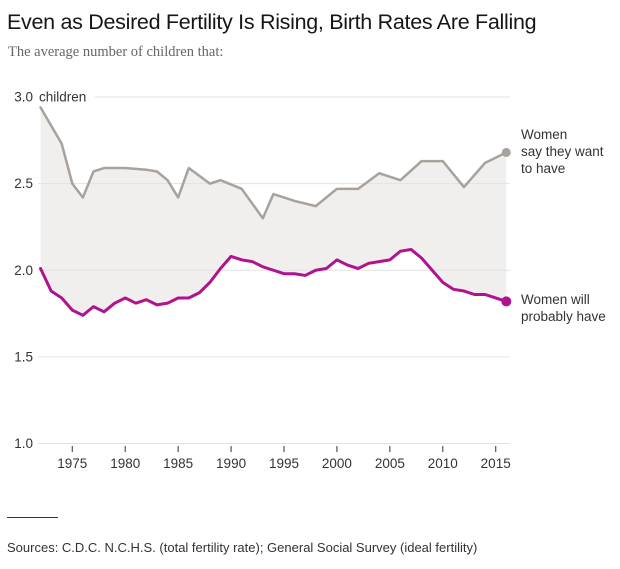  Describe the element at coordinates (231, 463) in the screenshot. I see `x-tick-label-1990: 1990` at that location.